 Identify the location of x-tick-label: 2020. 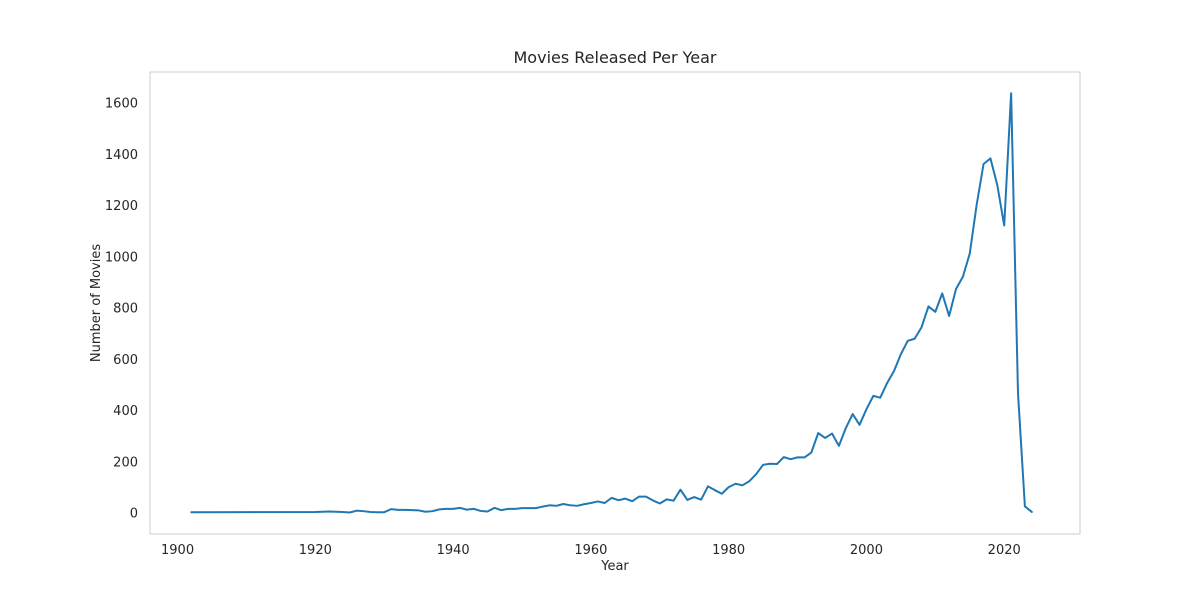
(1004, 550).